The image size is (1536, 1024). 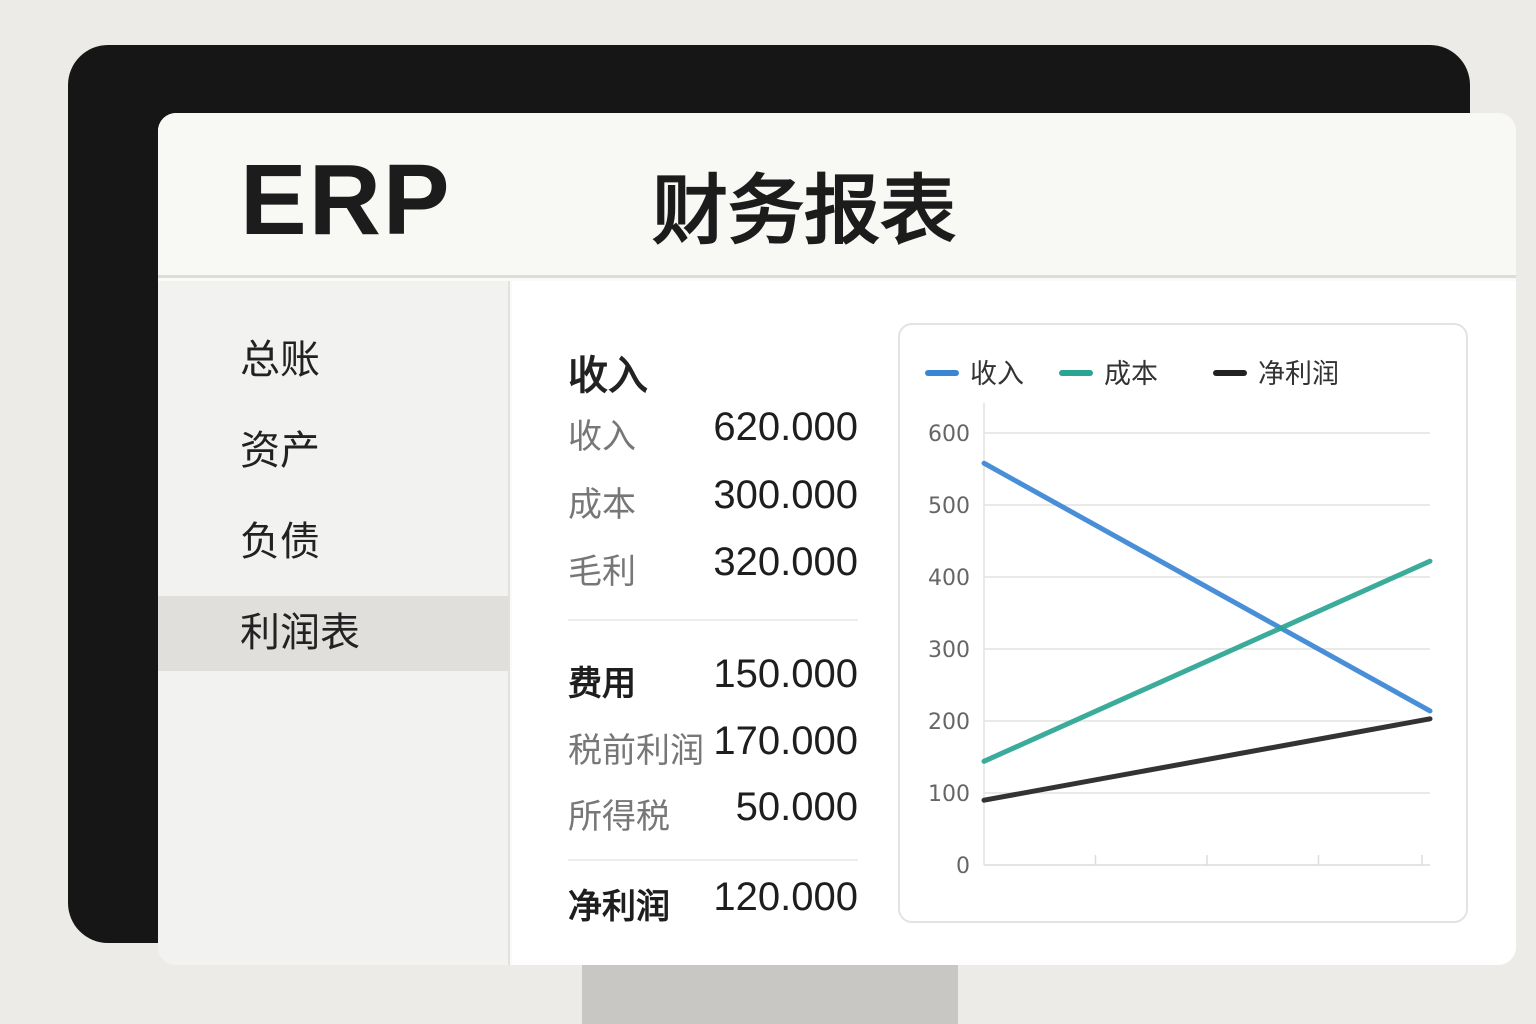 What do you see at coordinates (785, 562) in the screenshot?
I see `row-value: 320.000` at bounding box center [785, 562].